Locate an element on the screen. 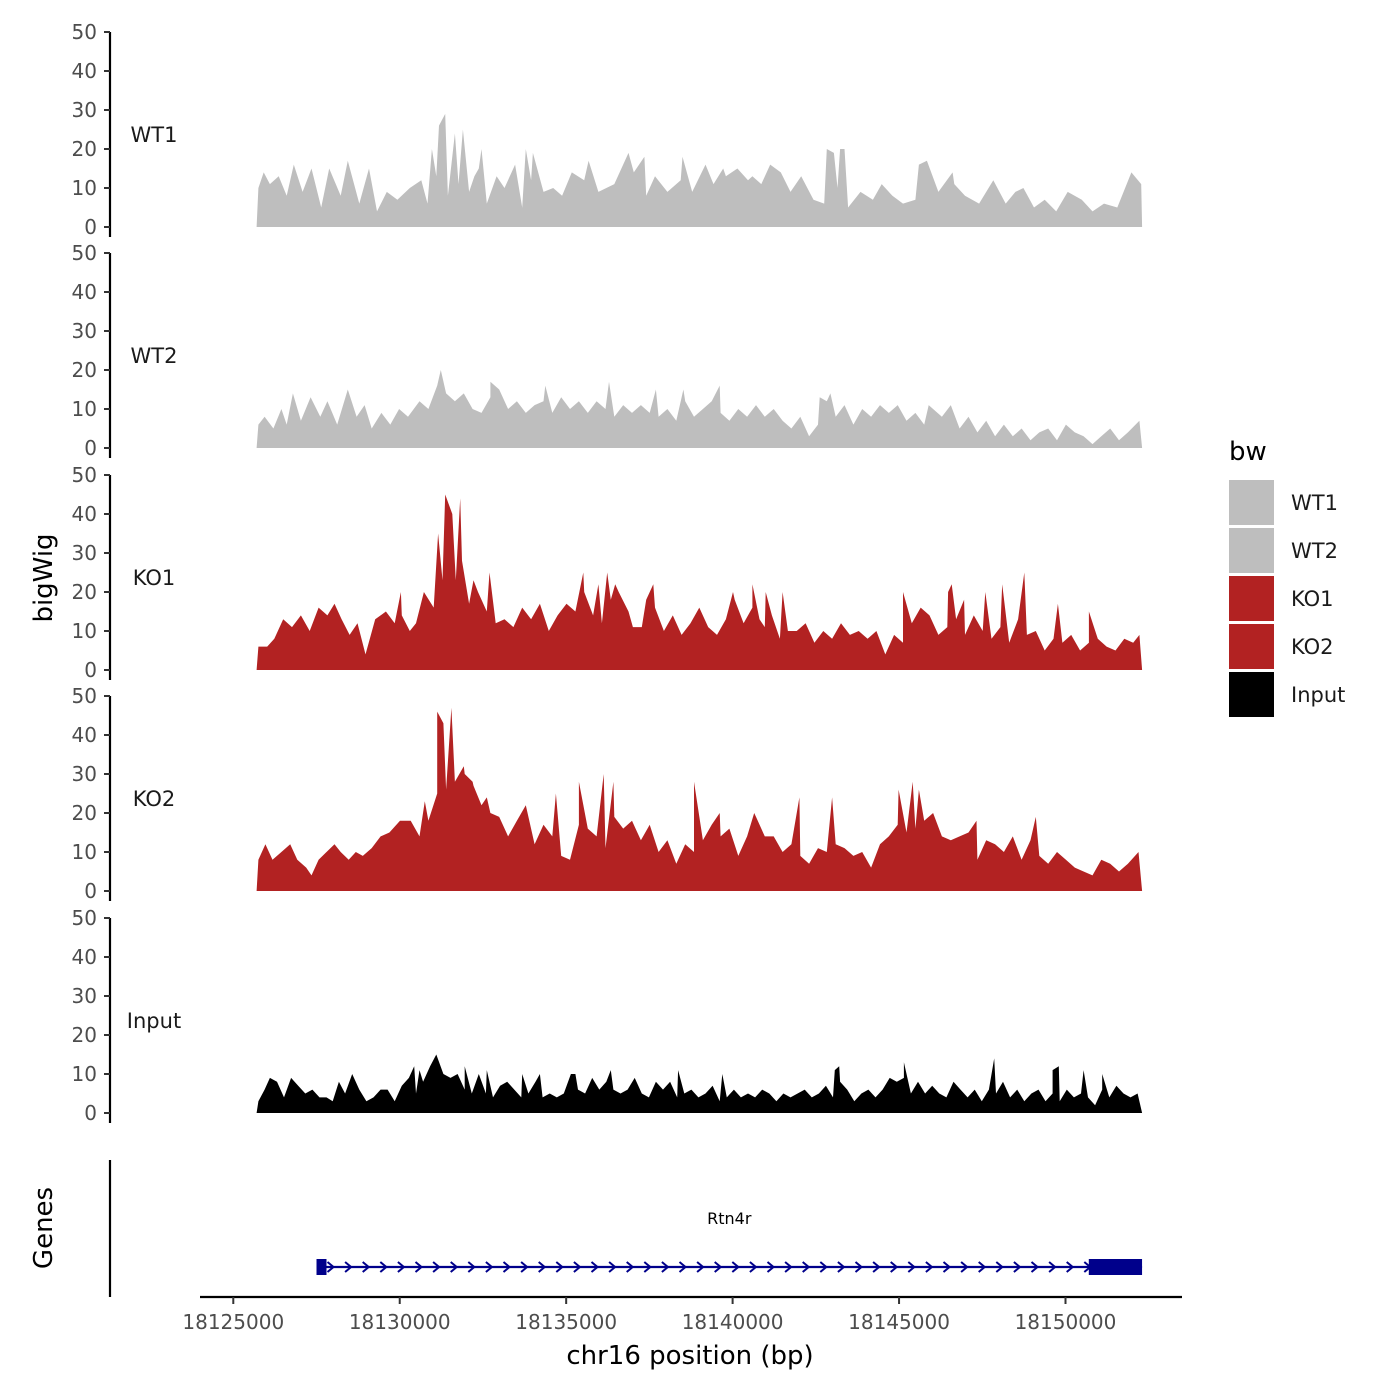 This screenshot has height=1400, width=1400. x-tick-label: 18150000 is located at coordinates (1066, 1322).